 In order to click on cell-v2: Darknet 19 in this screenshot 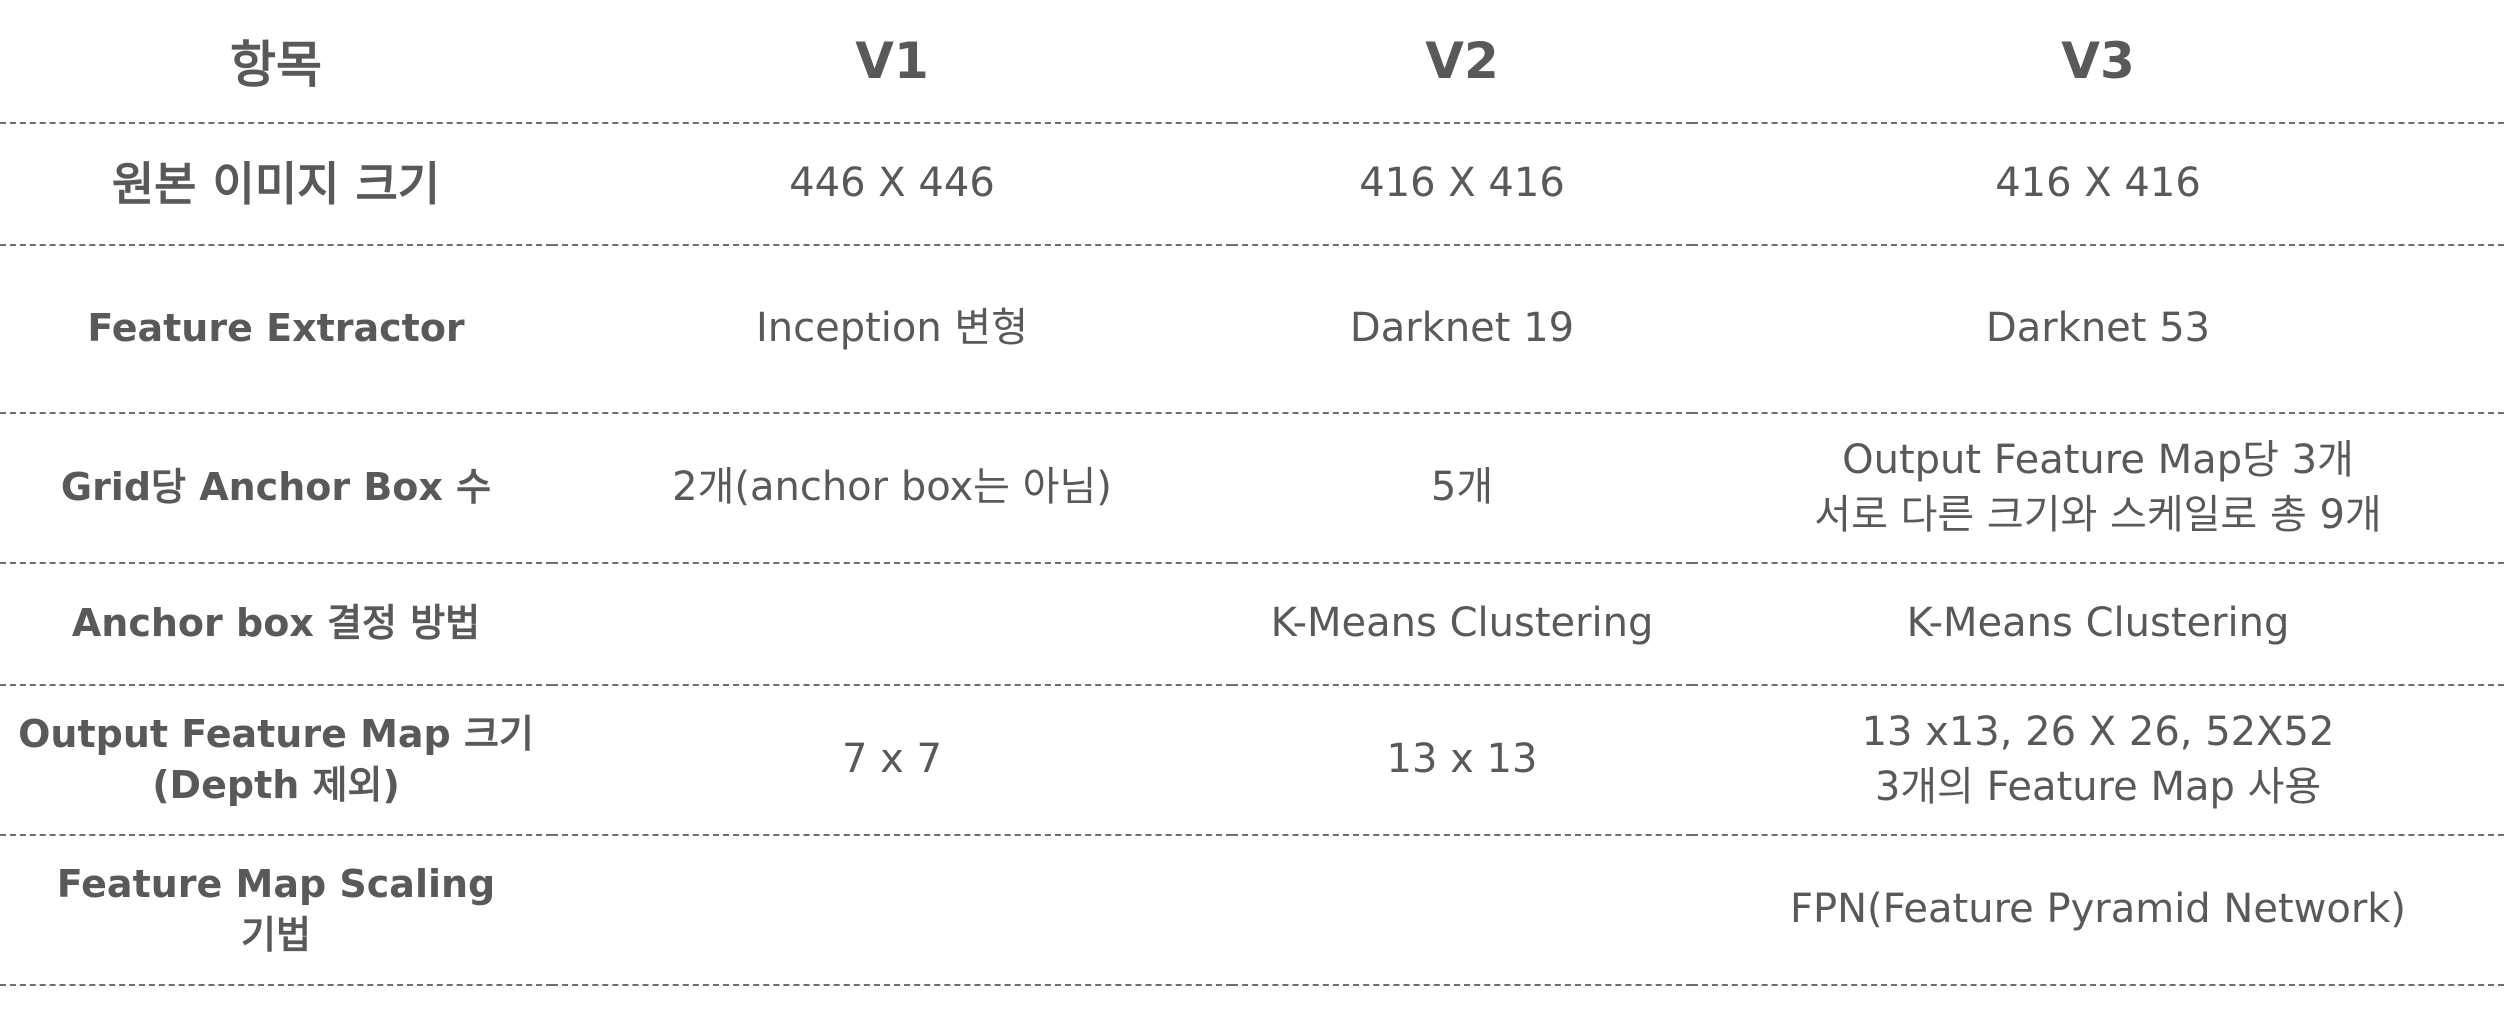, I will do `click(1462, 329)`.